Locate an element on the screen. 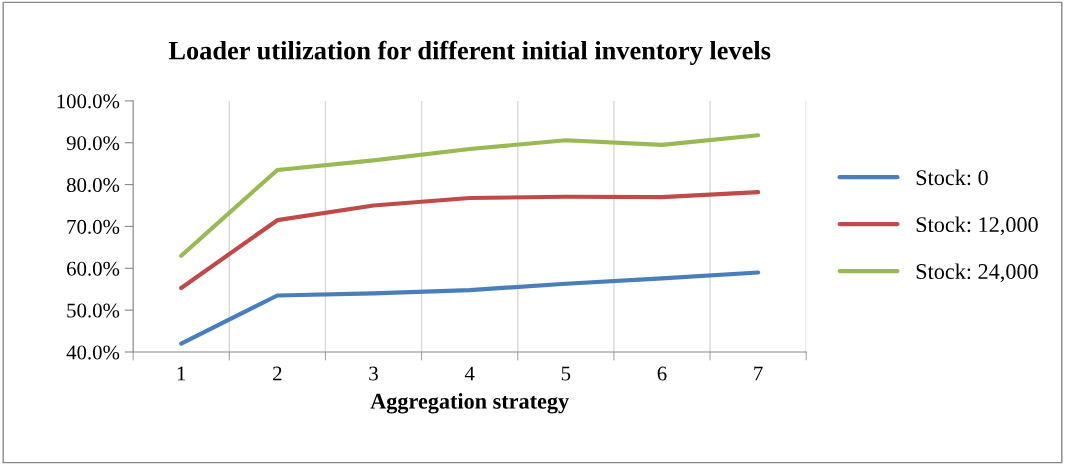 The width and height of the screenshot is (1065, 465). y-tick-label: 40.0% is located at coordinates (93, 352).